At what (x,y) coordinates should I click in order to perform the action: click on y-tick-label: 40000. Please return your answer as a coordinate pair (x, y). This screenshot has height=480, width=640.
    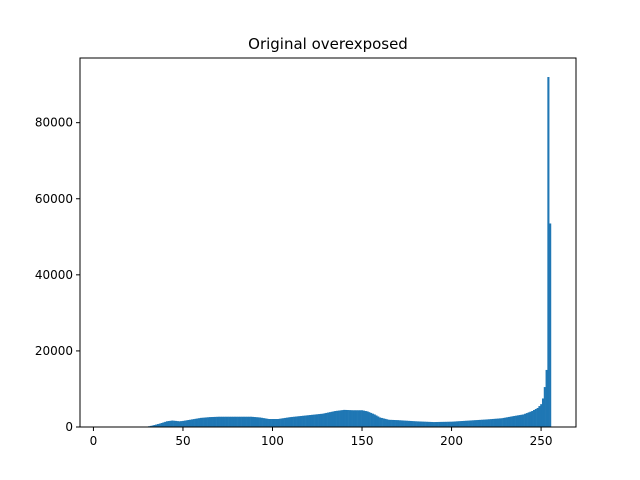
    Looking at the image, I should click on (54, 275).